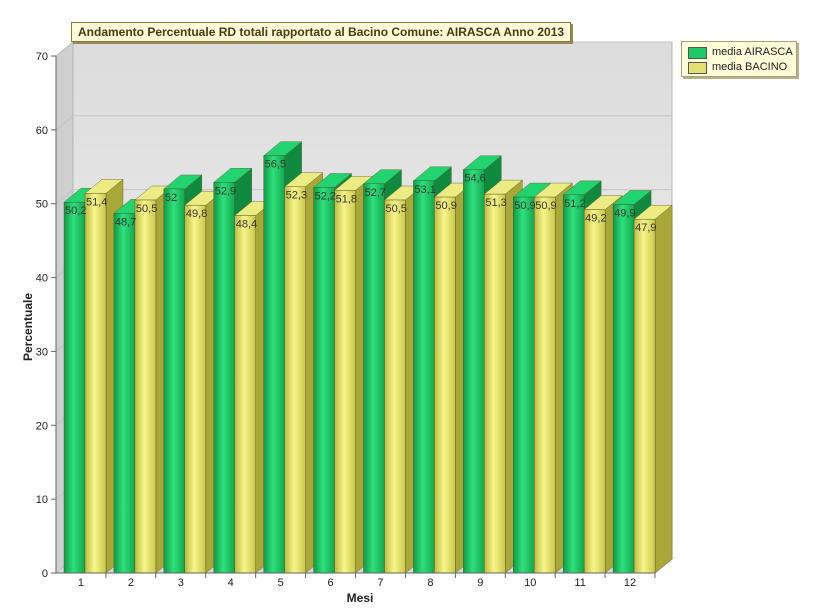  I want to click on data-label: 53,1, so click(424, 190).